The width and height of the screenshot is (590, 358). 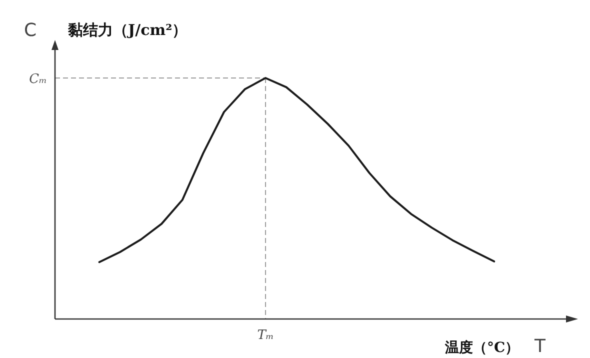 I want to click on text: T, so click(x=540, y=346).